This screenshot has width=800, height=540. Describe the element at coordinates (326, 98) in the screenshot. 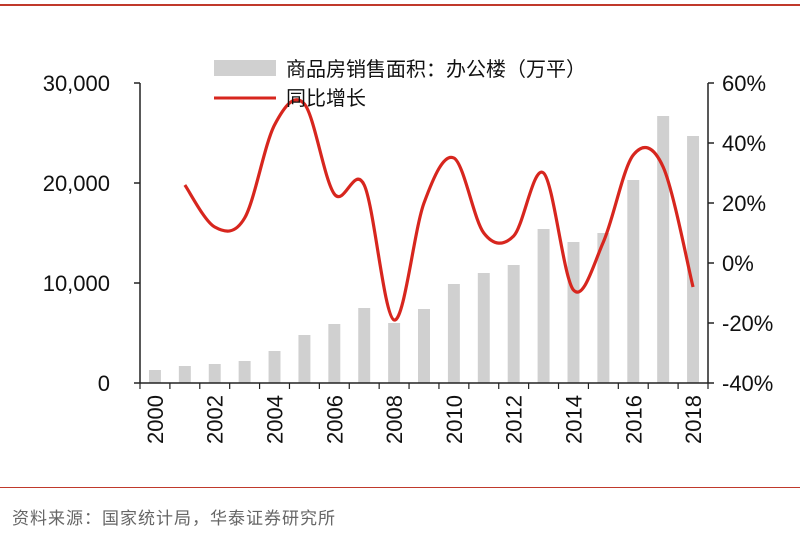

I see `legend-line-label: 同比增长` at that location.